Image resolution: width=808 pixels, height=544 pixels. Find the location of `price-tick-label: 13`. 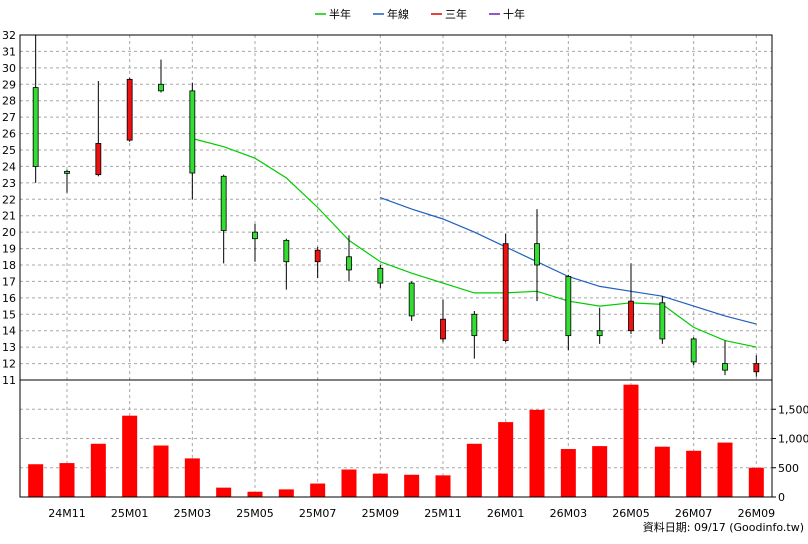

price-tick-label: 13 is located at coordinates (9, 347).